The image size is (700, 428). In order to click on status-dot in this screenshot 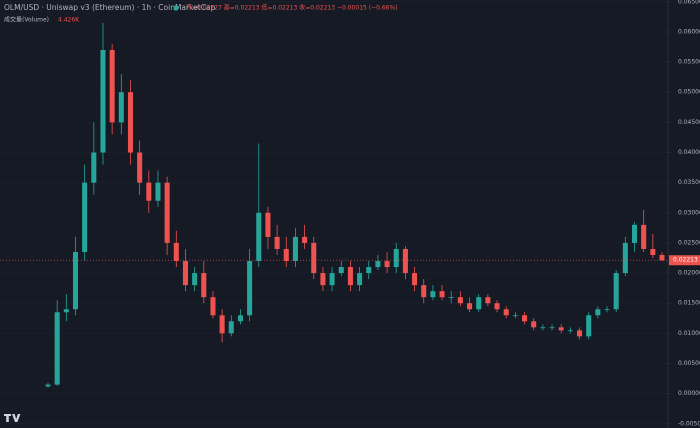, I will do `click(176, 8)`.